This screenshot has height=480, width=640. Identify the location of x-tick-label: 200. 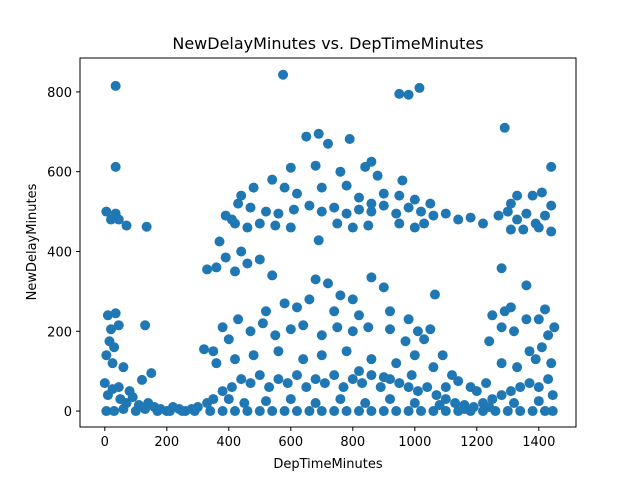
(166, 442).